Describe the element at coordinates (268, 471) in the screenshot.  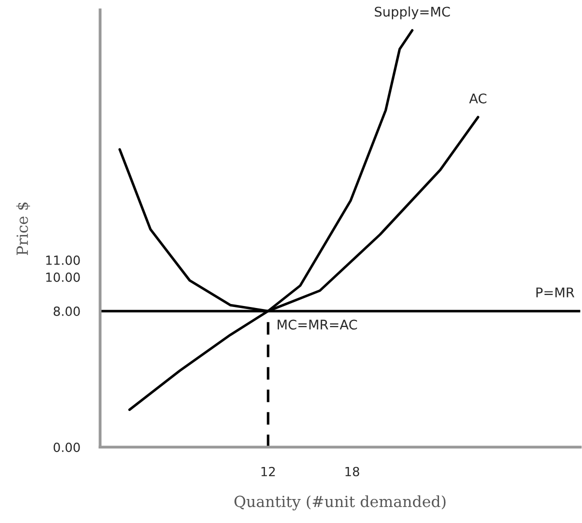
I see `x-tick-label: 12` at that location.